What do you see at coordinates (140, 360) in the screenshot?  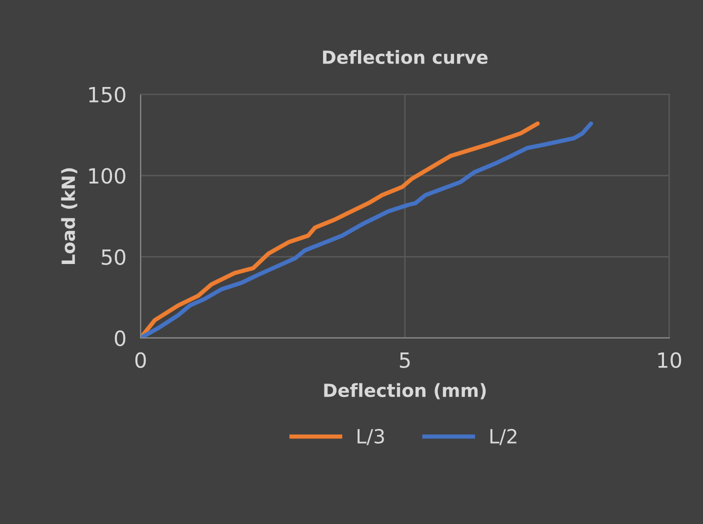 I see `x-tick-label: 0` at bounding box center [140, 360].